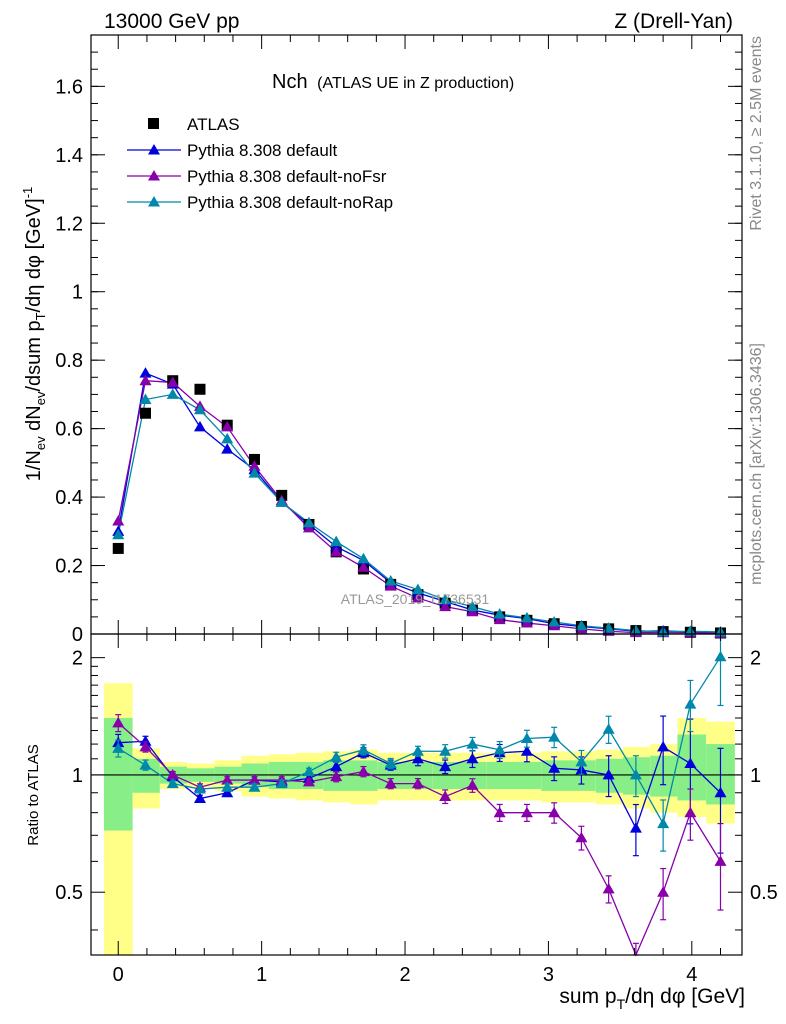  I want to click on plot-title: Nch (ATLAS UE in Z production), so click(393, 82).